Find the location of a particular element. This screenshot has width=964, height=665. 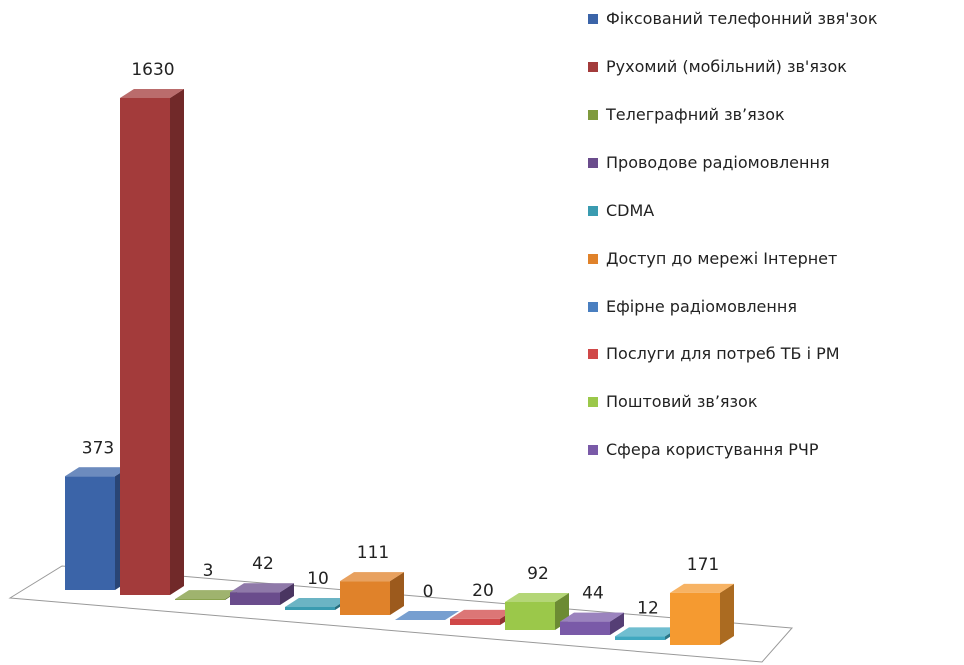

data-label: 42 is located at coordinates (263, 564).